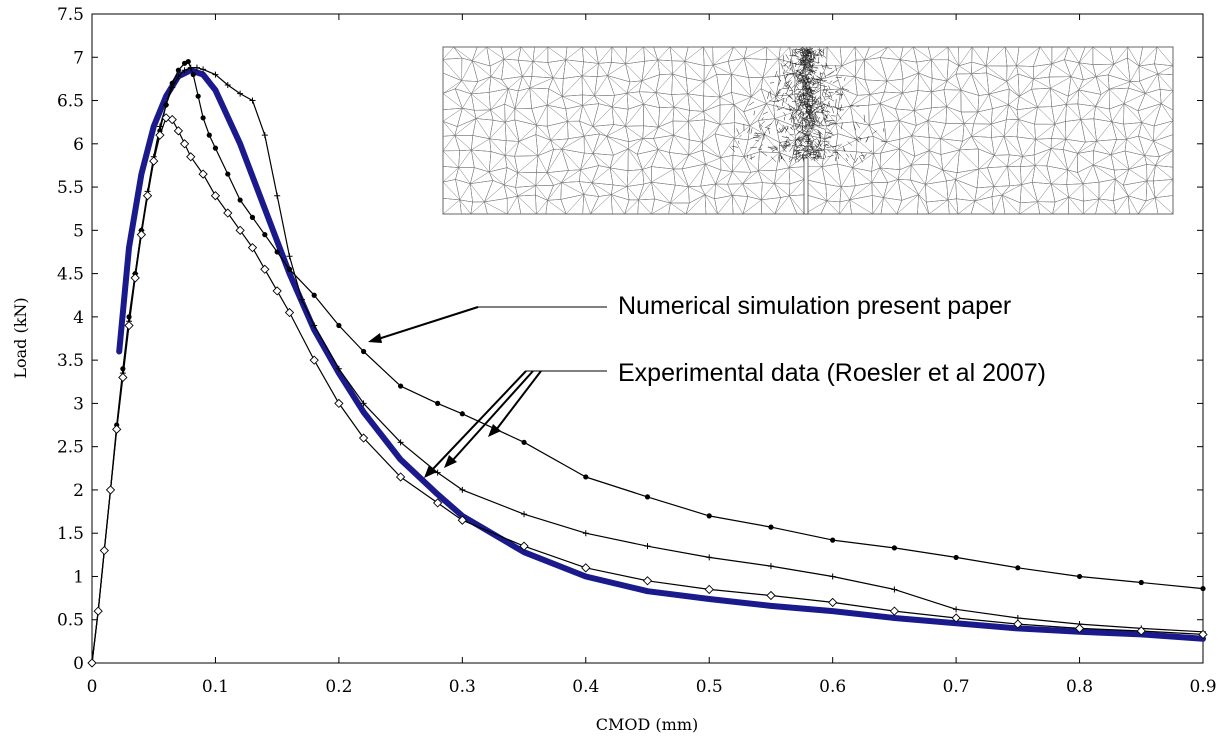 This screenshot has height=738, width=1224. Describe the element at coordinates (462, 687) in the screenshot. I see `x-tick-label: 0.3` at that location.